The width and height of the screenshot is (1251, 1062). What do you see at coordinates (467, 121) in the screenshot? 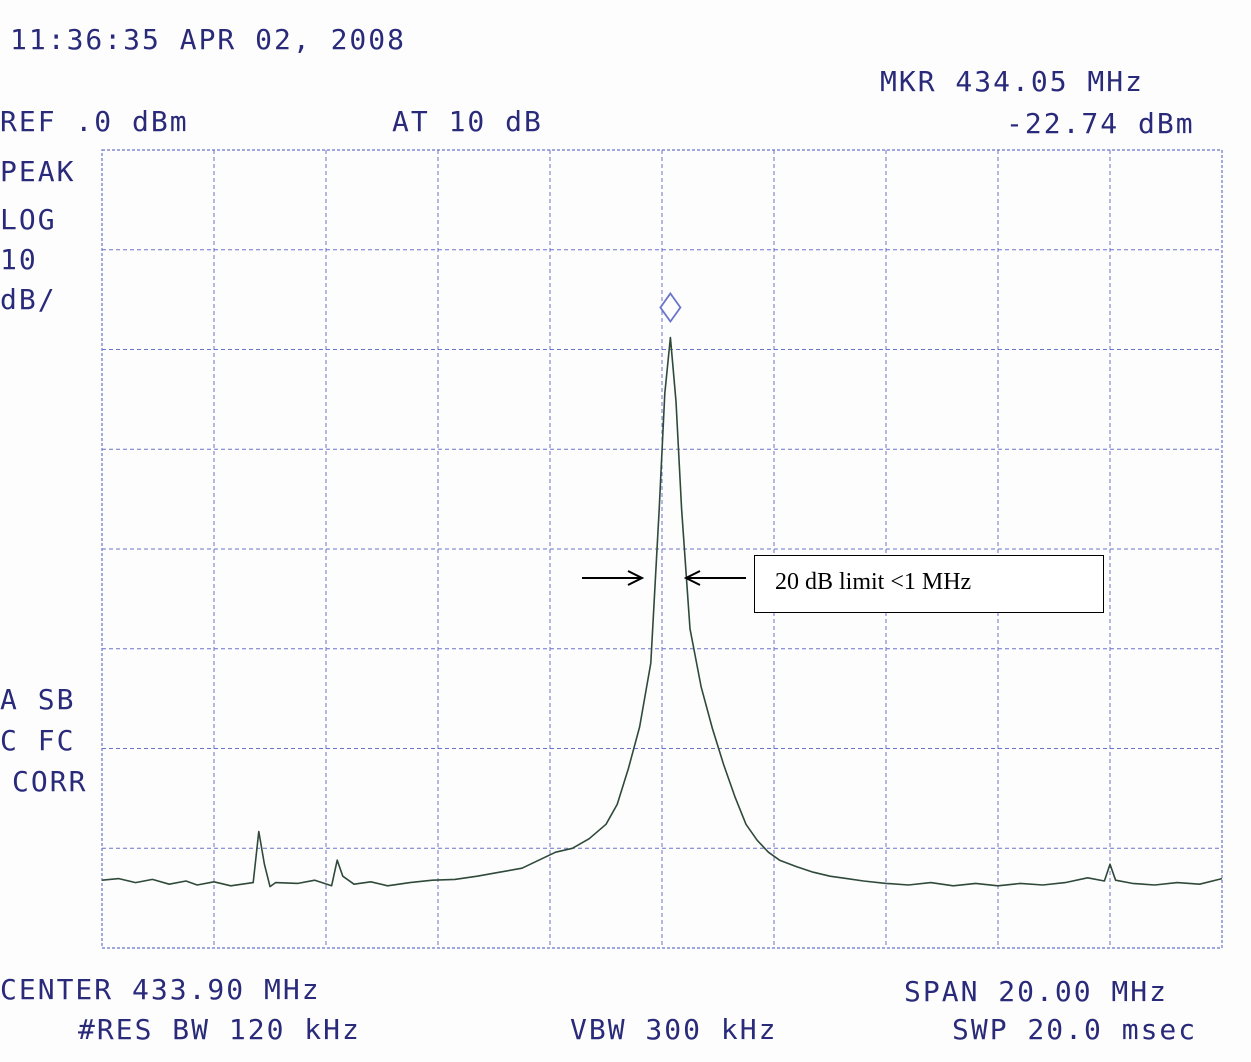
I see `attenuation: AT 10 dB` at bounding box center [467, 121].